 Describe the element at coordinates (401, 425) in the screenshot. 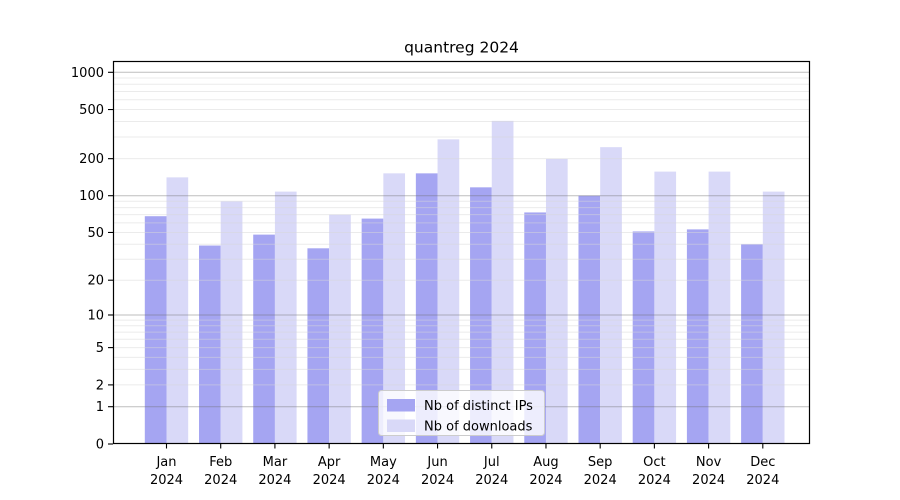

I see `legend-swatch-downloads` at that location.